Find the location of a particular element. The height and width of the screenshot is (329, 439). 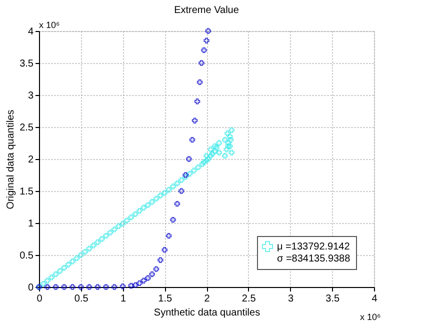

x-tick-label: 1 is located at coordinates (123, 299).